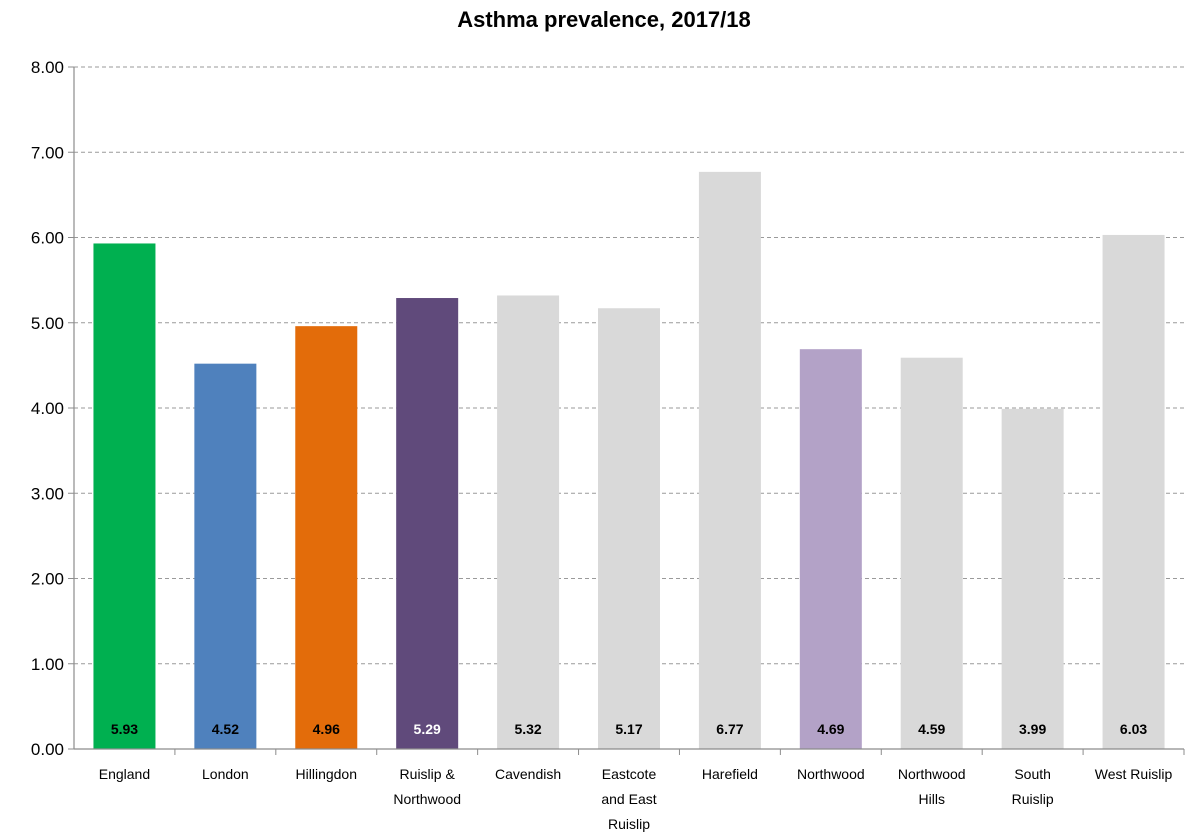 This screenshot has width=1192, height=832. I want to click on chart-title: Asthma prevalence, 2017/18, so click(604, 19).